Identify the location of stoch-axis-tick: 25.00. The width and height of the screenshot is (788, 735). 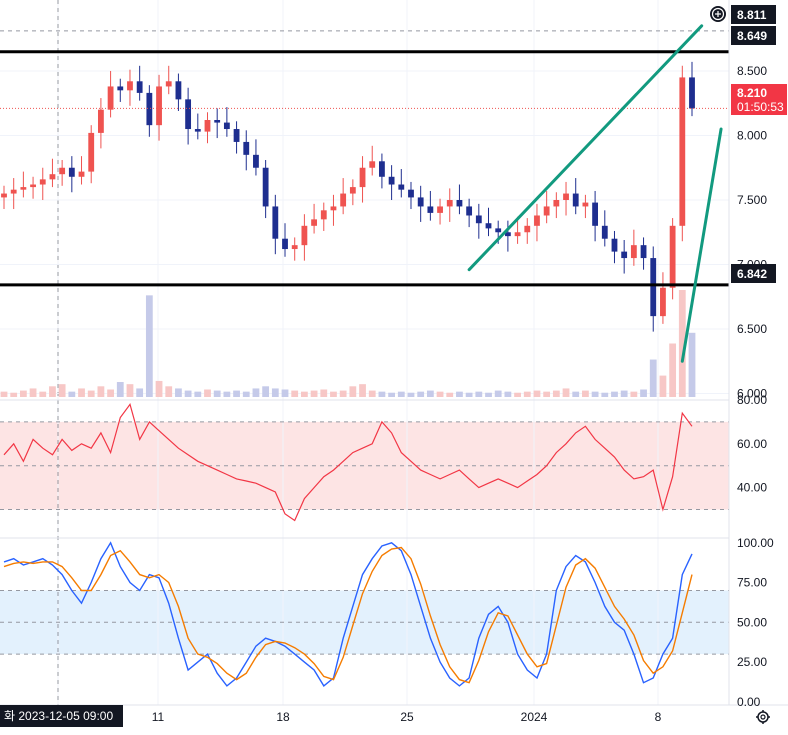
(752, 662).